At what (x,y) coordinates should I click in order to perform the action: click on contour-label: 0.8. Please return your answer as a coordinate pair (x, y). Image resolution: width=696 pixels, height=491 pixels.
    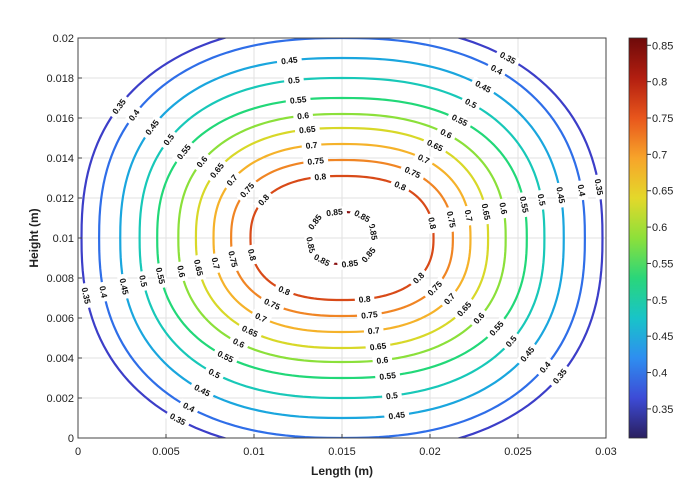
    Looking at the image, I should click on (400, 186).